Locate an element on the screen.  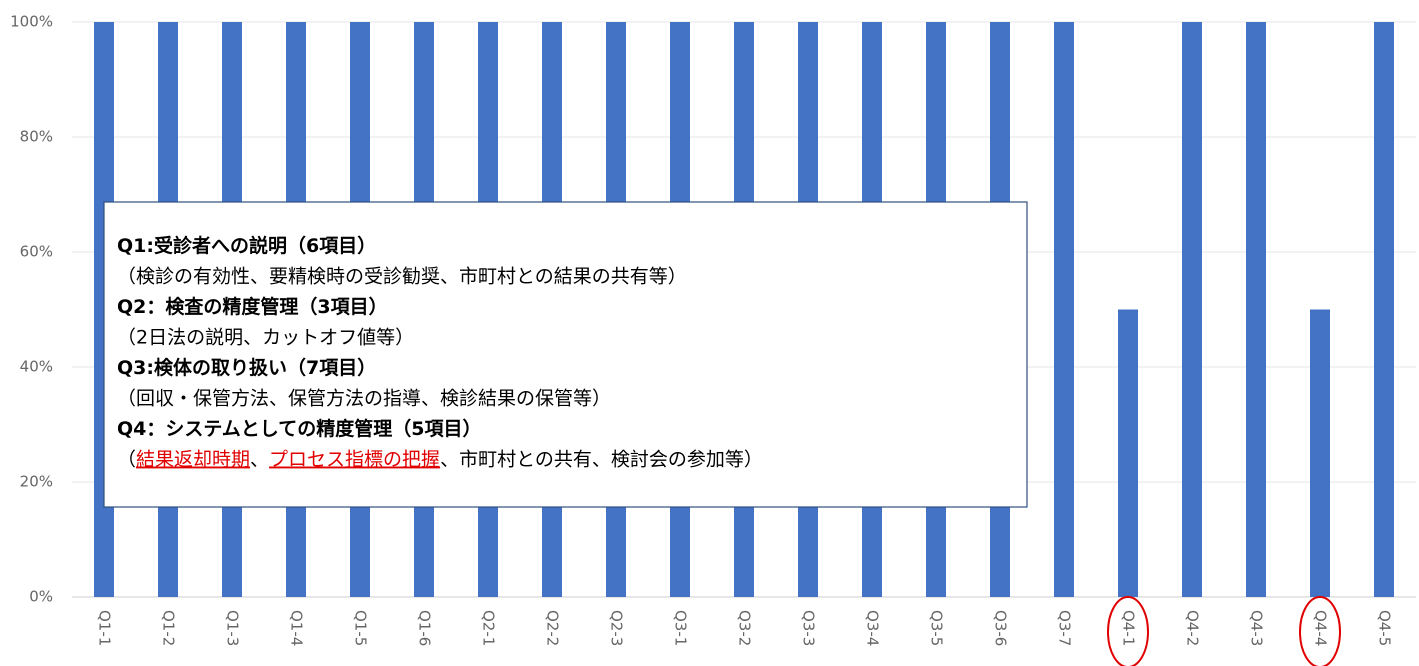
annotation-text: 、 is located at coordinates (259, 459).